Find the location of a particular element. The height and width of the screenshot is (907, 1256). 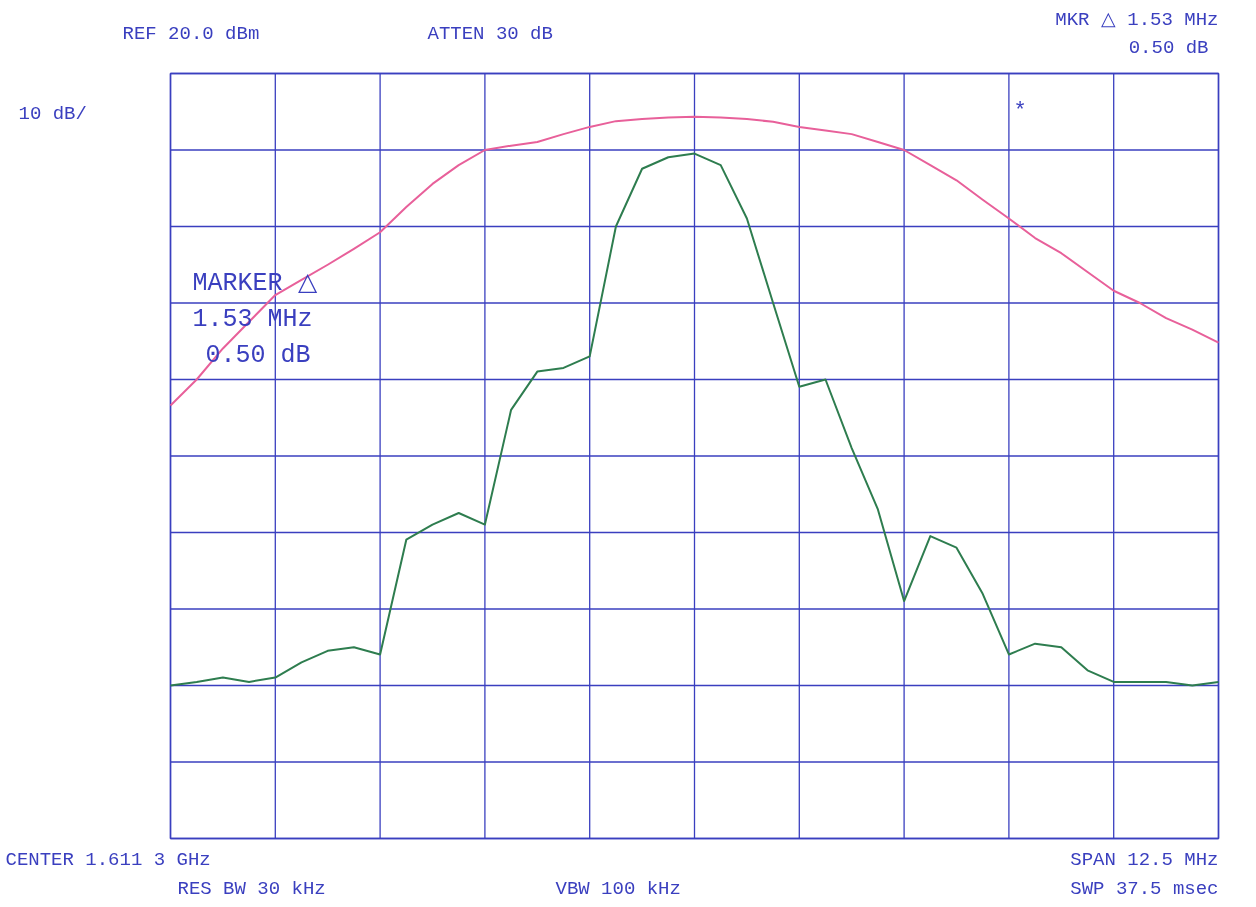

text: VBW 100 kHz is located at coordinates (618, 888).